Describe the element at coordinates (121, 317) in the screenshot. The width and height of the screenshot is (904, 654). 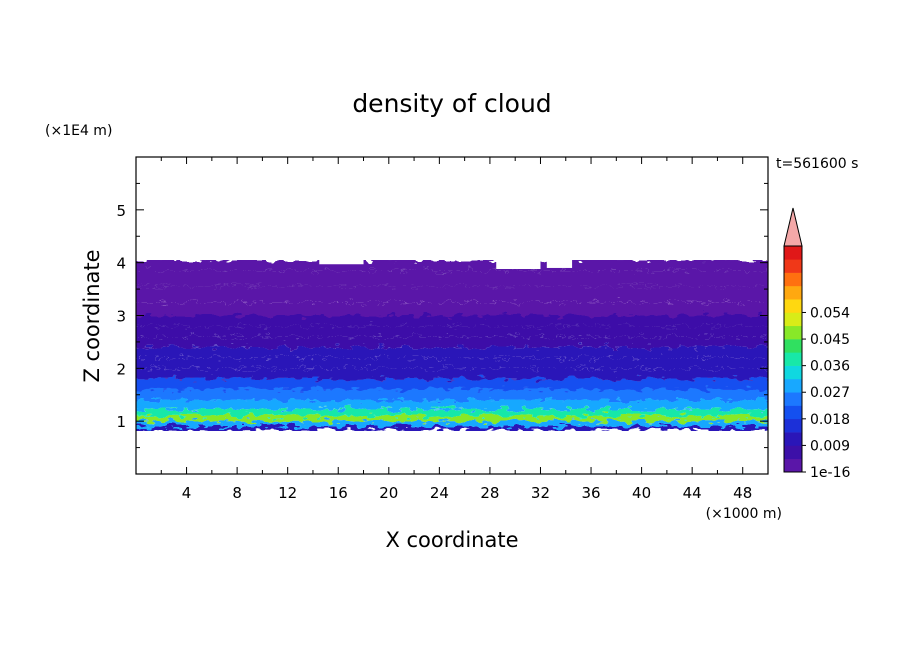
I see `y-tick-label: 3` at that location.